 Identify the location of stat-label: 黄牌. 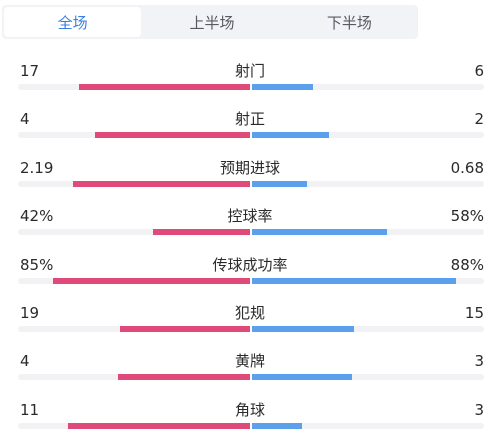
(249, 361).